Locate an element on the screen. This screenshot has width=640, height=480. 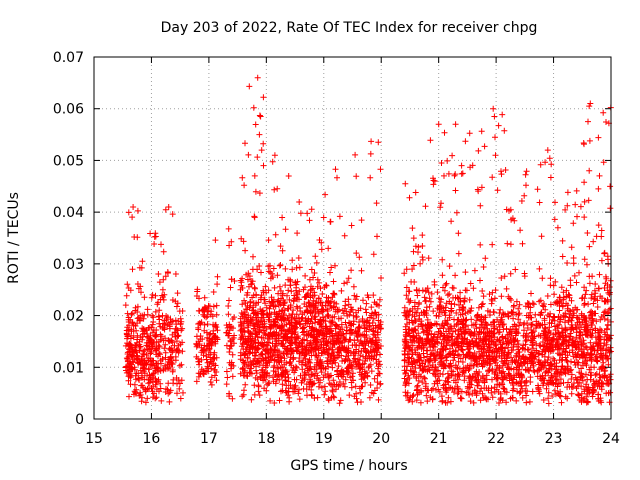
y-axis-label: ROTI / TECUs is located at coordinates (14, 238).